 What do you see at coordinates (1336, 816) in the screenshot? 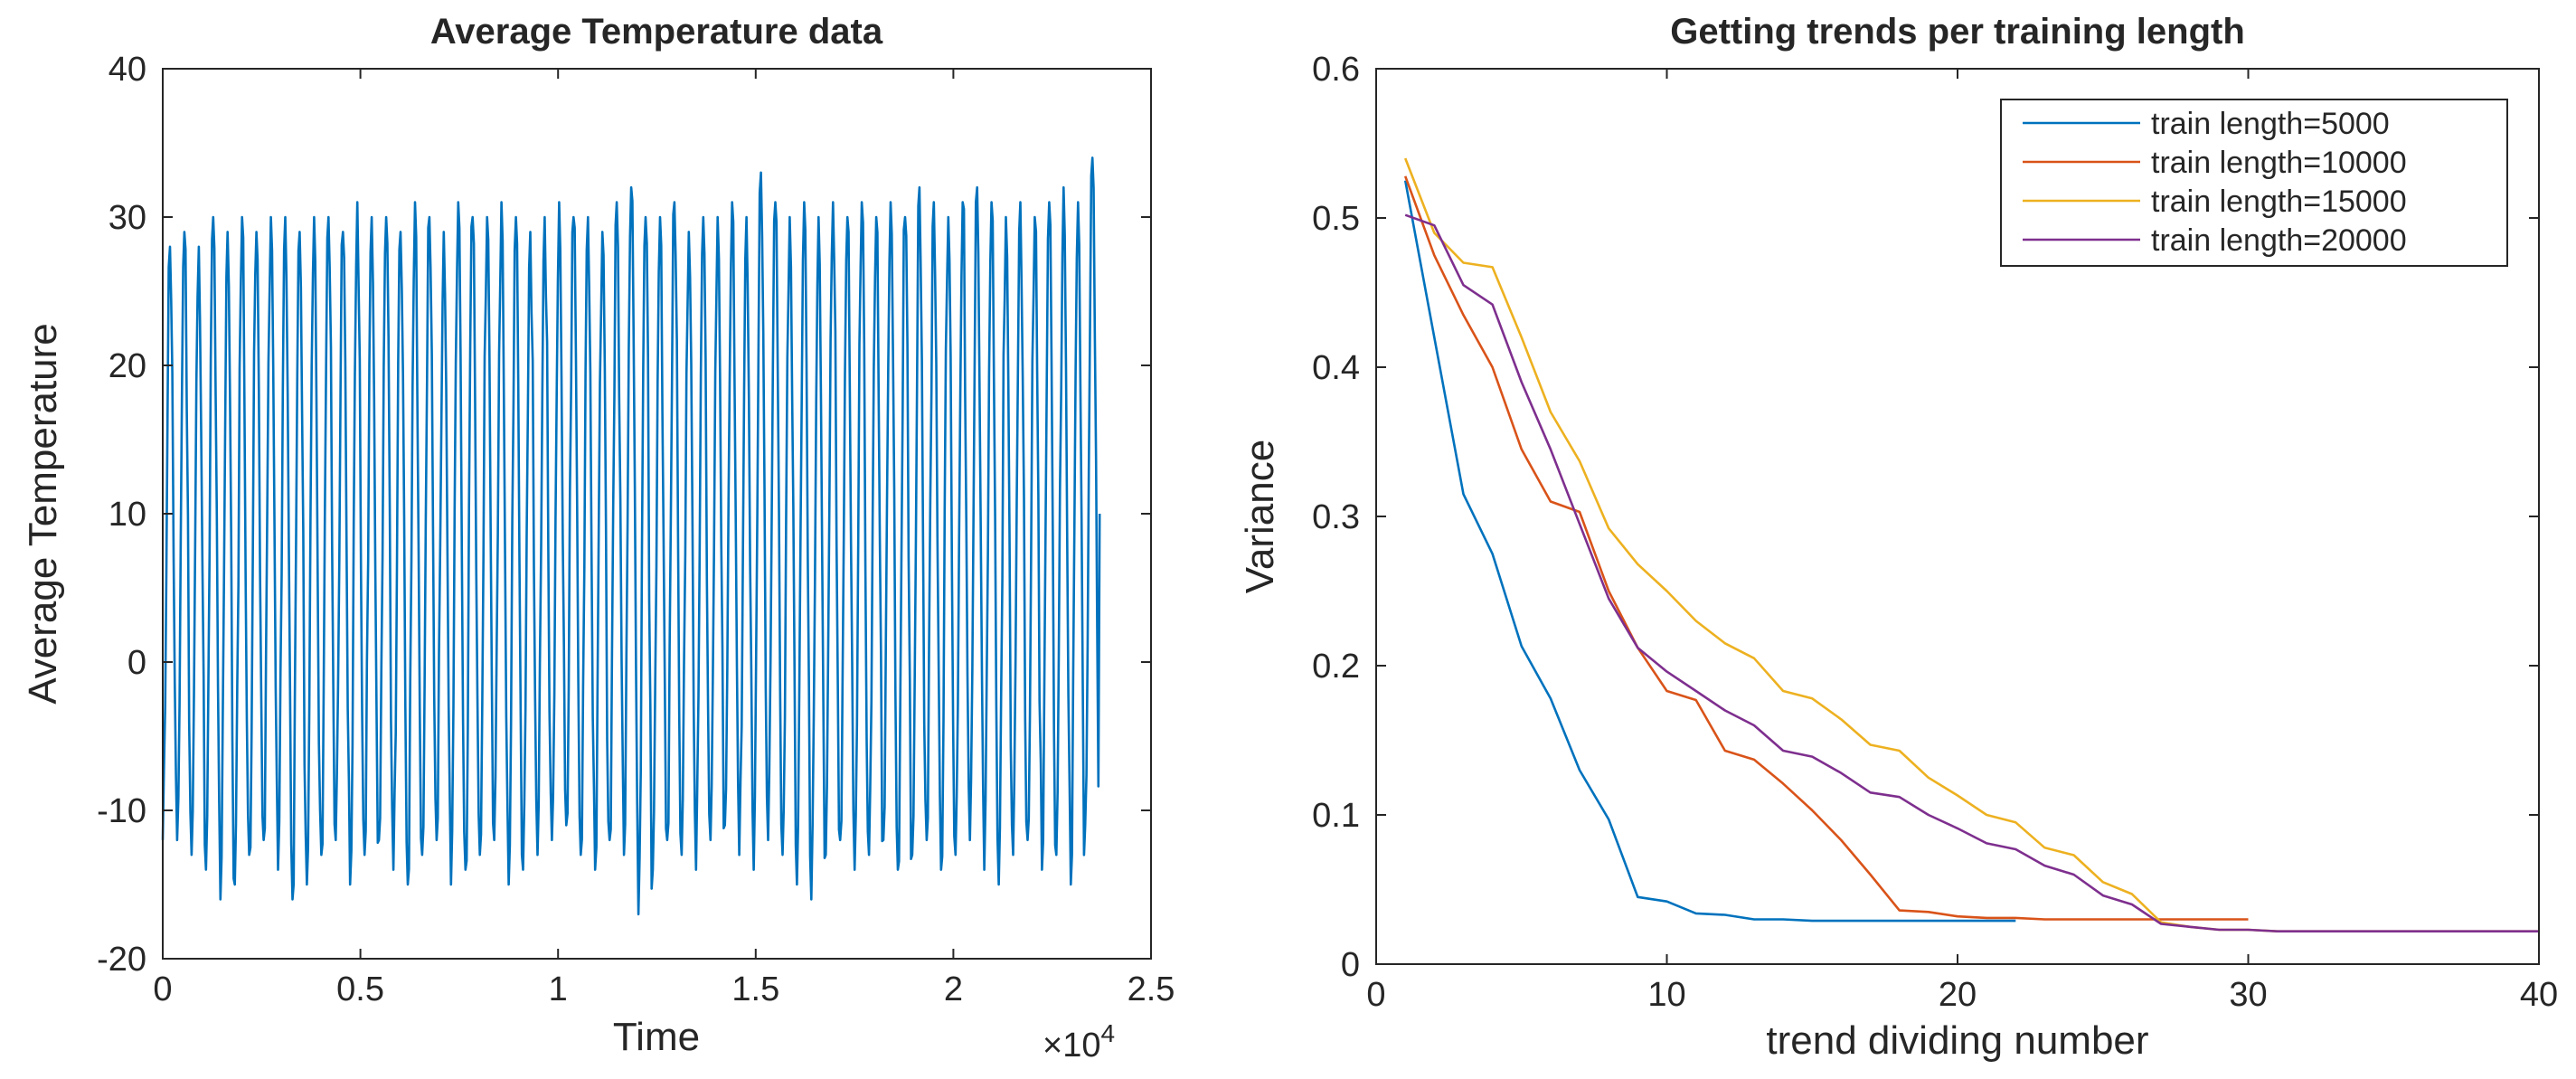
I see `y-tick-label: 0.1` at bounding box center [1336, 816].